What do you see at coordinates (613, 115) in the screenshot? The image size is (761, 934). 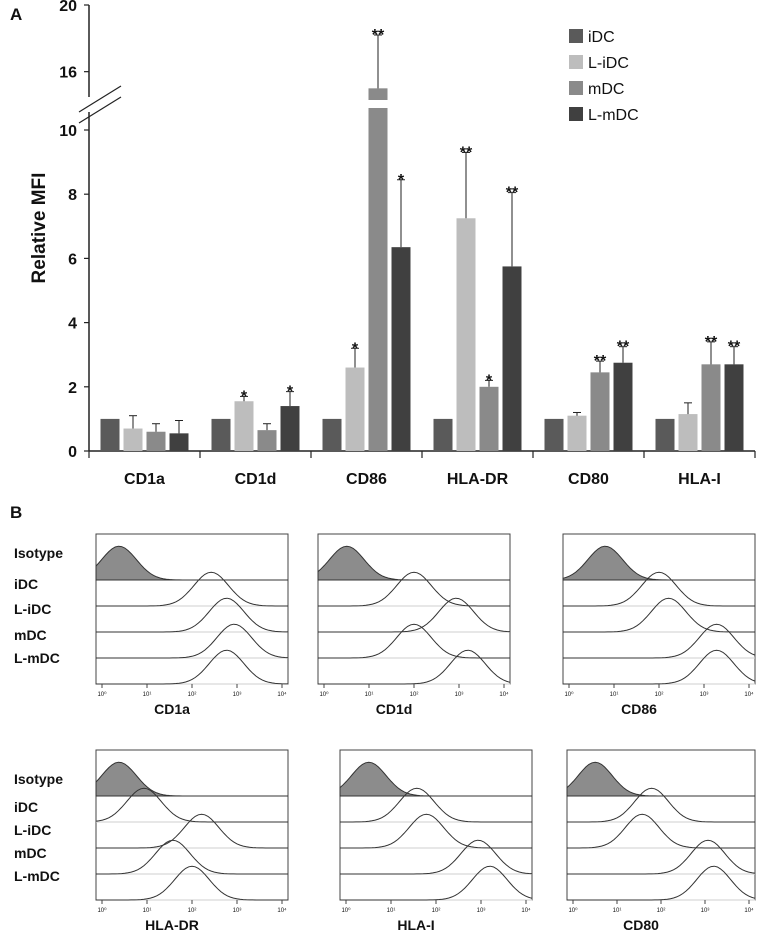 I see `legend-label: L-mDC` at bounding box center [613, 115].